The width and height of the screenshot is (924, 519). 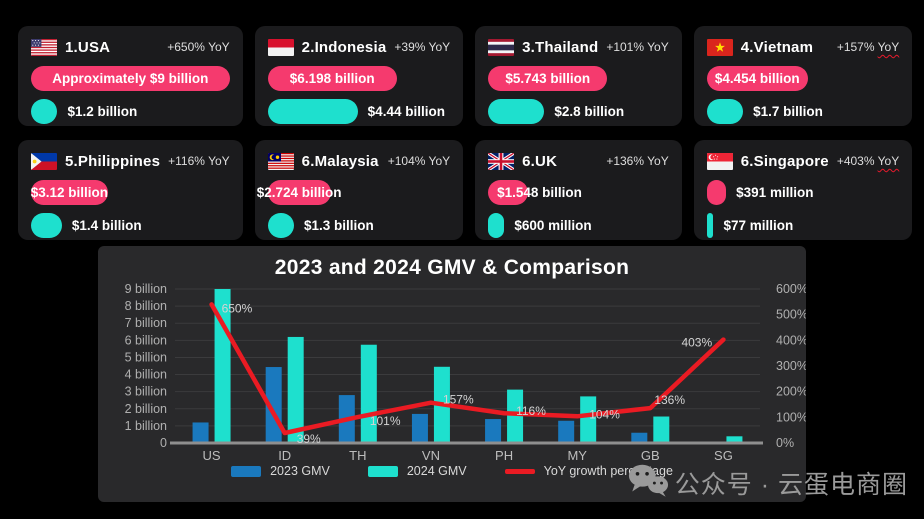 I want to click on svg-text: 1 billion, so click(x=146, y=426).